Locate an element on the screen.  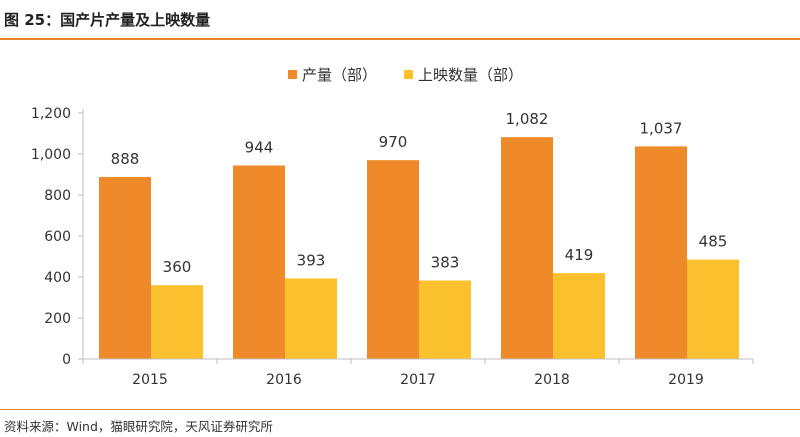
legend: 产量（部） 上映数量（部） is located at coordinates (405, 75).